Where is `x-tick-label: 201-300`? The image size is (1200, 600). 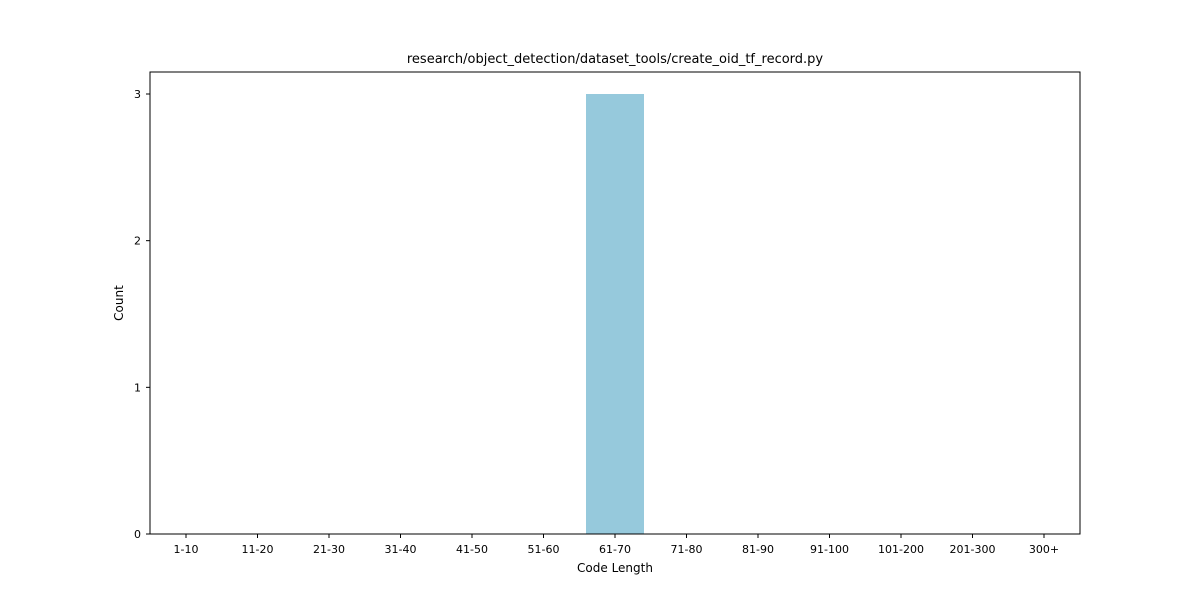 x-tick-label: 201-300 is located at coordinates (973, 549).